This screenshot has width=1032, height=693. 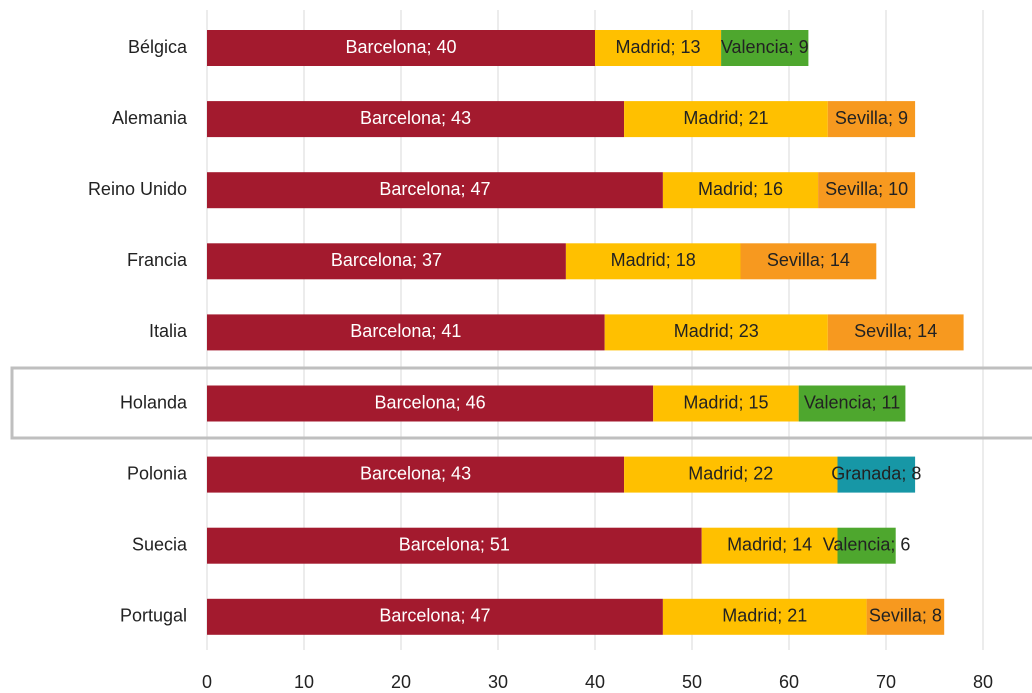 I want to click on y-tick-label: Polonia, so click(x=157, y=473).